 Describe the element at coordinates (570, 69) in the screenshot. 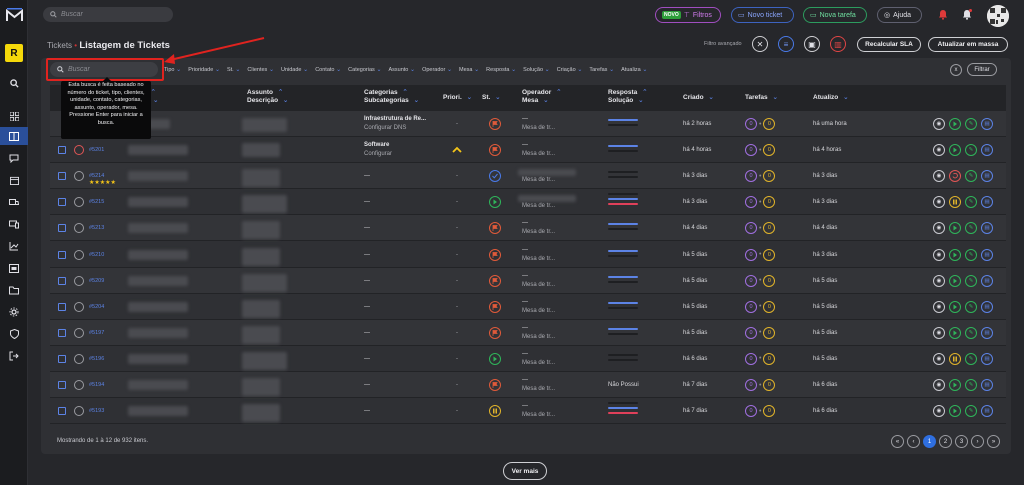

I see `filter-chip-cria-o: Criação` at that location.